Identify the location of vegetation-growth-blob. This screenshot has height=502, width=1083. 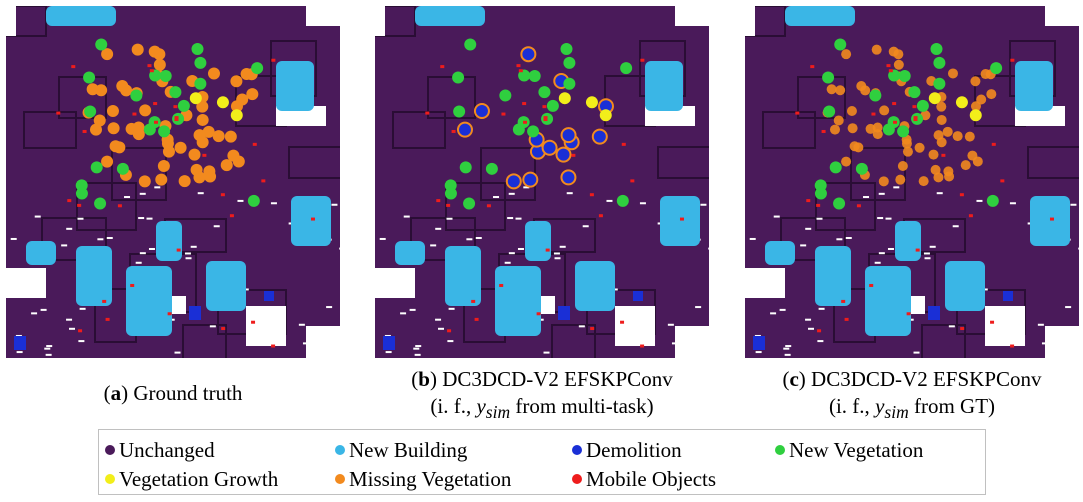
(975, 115).